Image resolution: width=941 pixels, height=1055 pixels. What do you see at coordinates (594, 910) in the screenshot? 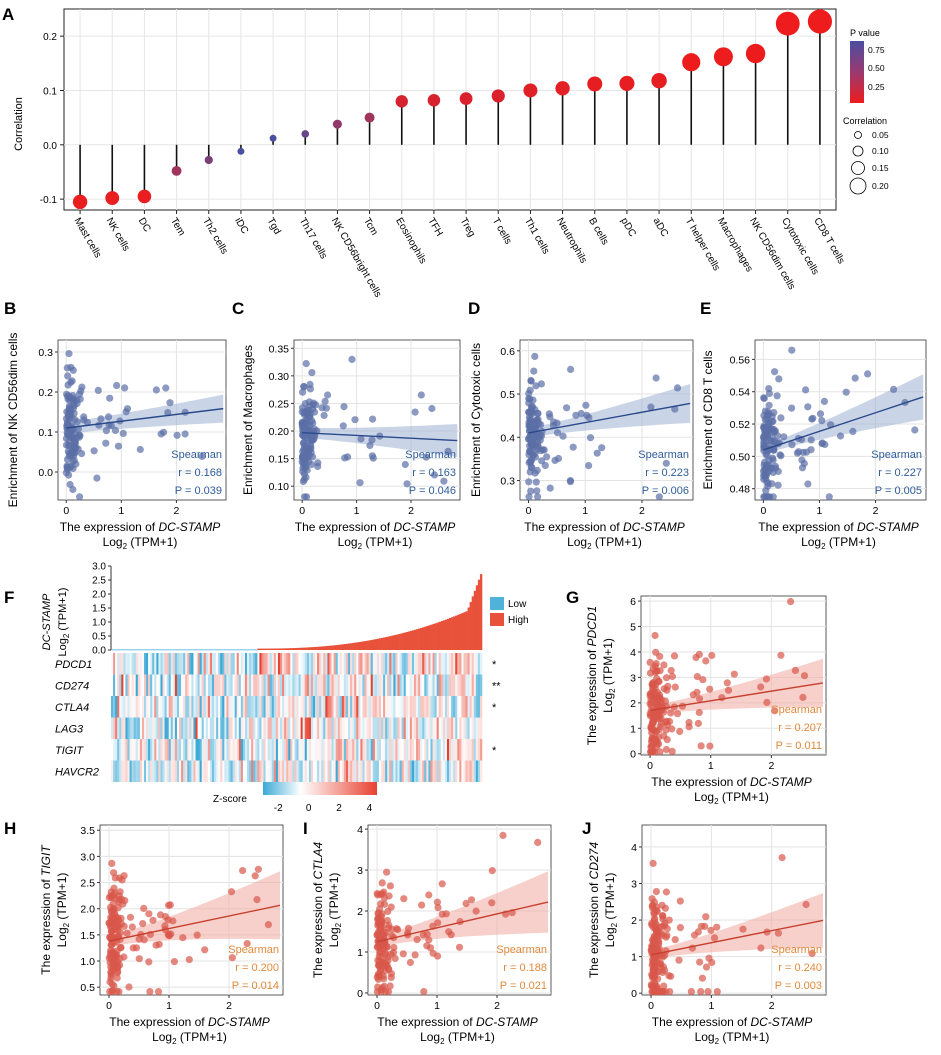
I see `y-axis-label: The expression of CD274` at bounding box center [594, 910].